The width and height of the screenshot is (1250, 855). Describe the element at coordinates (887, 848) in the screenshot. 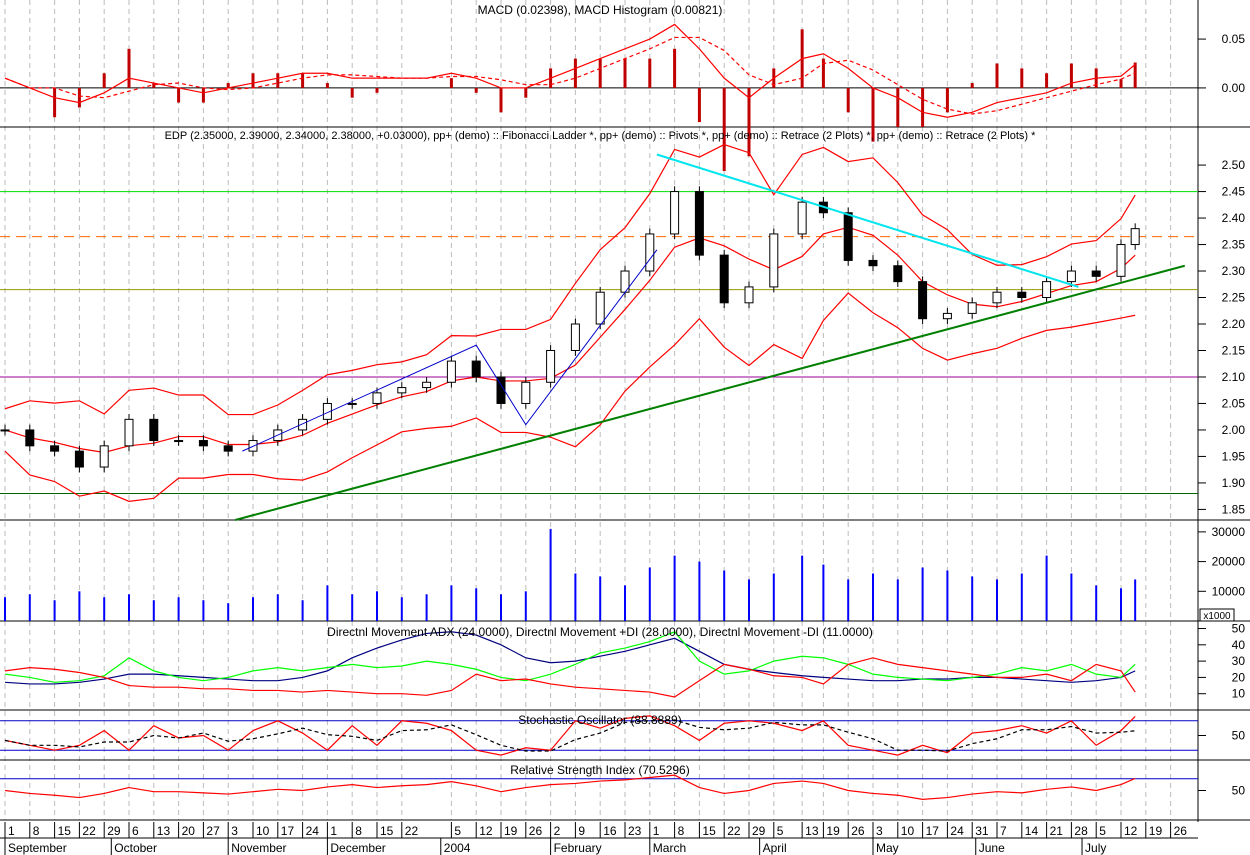

I see `month-label: May` at that location.